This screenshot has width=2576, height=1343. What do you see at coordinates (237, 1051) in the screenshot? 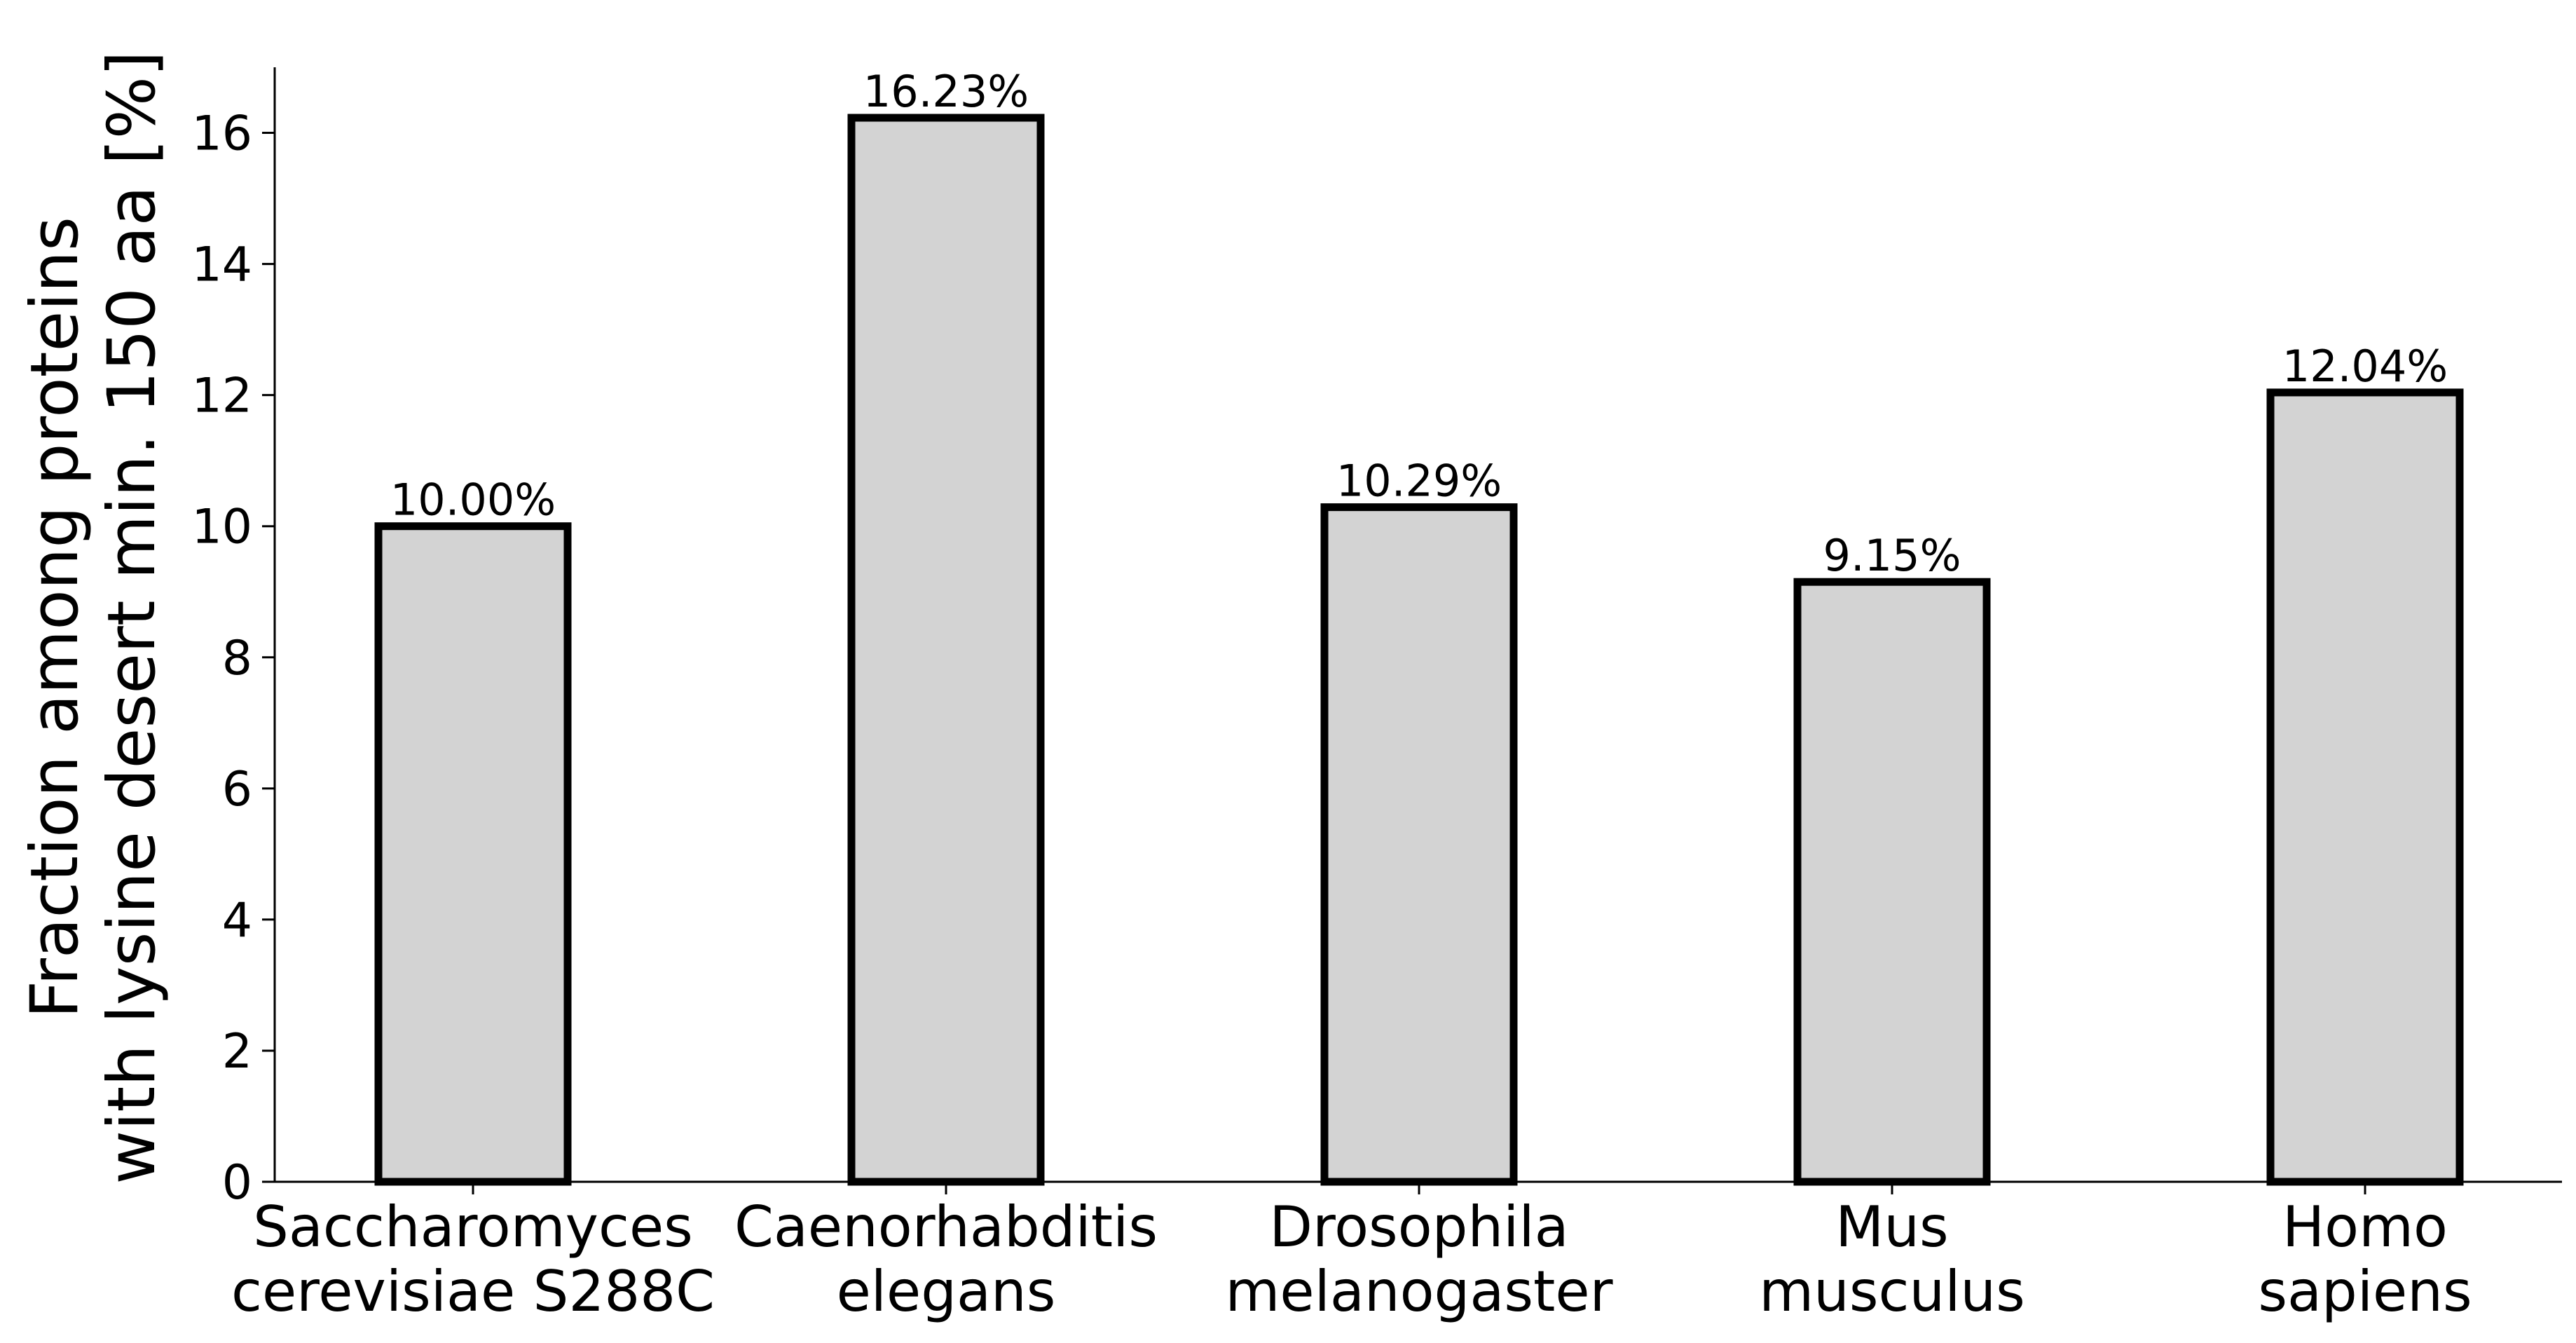
I see `y-tick-label-1: 2` at bounding box center [237, 1051].